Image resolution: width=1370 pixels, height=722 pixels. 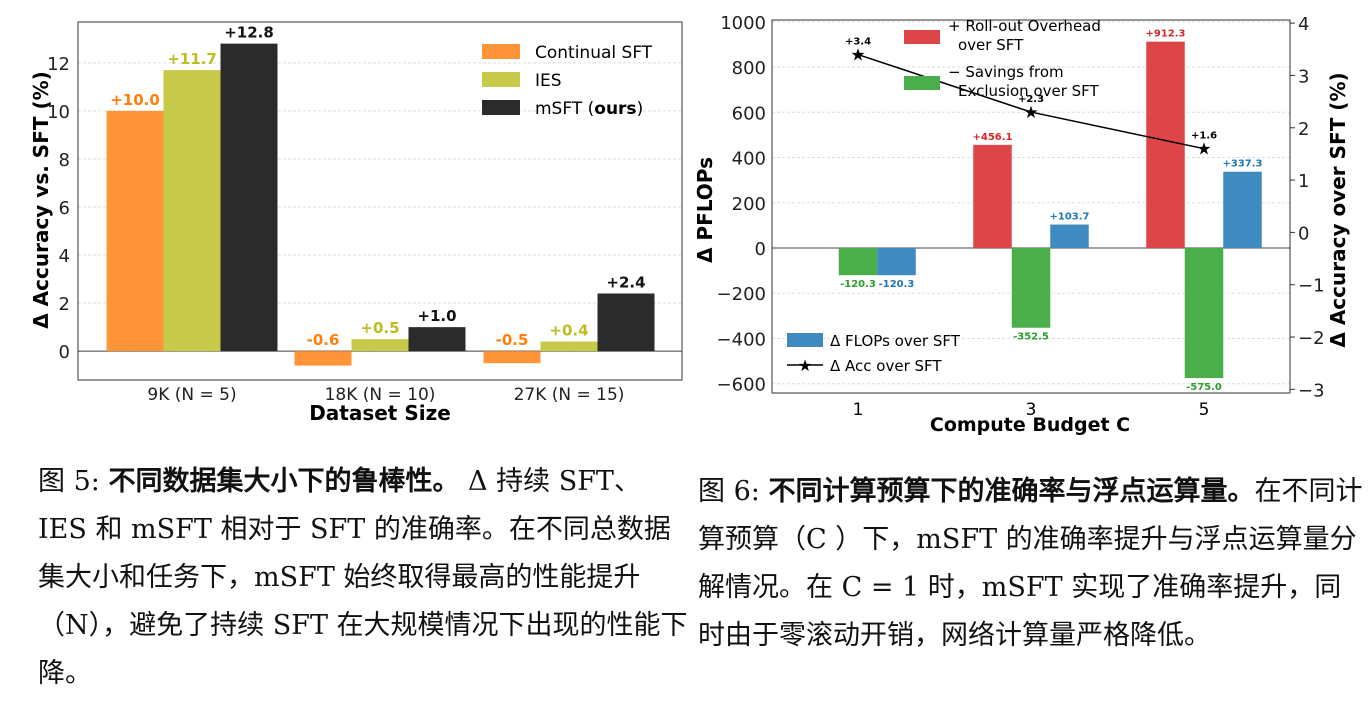 What do you see at coordinates (1069, 217) in the screenshot?
I see `data-label: +103.7` at bounding box center [1069, 217].